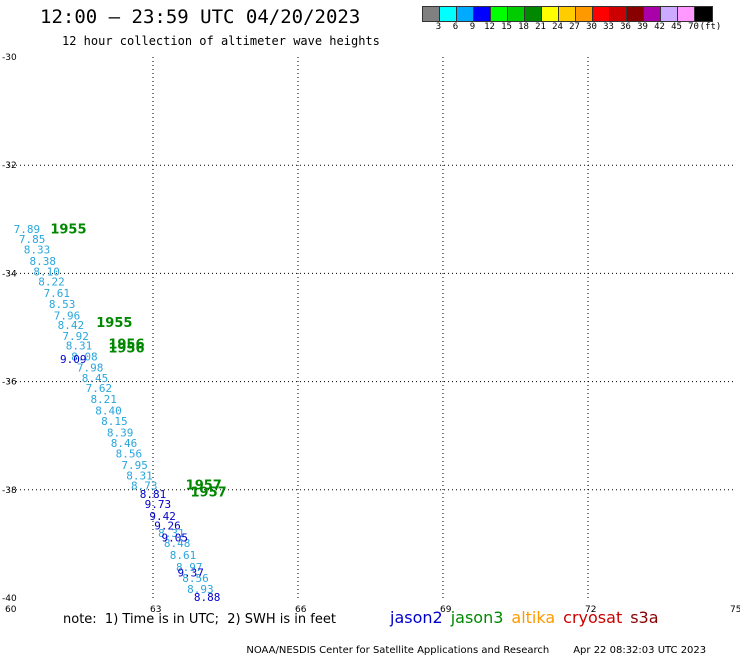 The image size is (740, 656). Describe the element at coordinates (27, 229) in the screenshot. I see `wave-height-reading: 7.89` at that location.